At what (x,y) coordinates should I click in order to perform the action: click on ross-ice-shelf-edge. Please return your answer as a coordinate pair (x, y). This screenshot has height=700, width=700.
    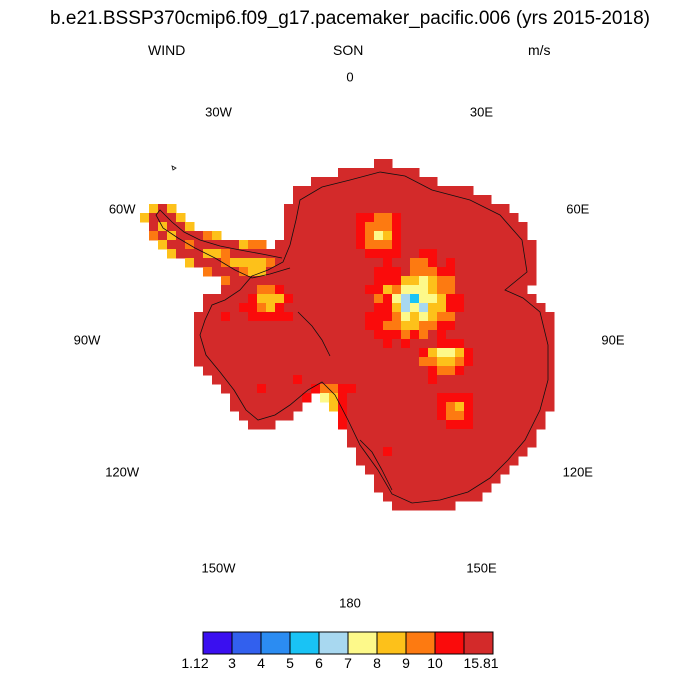
    Looking at the image, I should click on (376, 465).